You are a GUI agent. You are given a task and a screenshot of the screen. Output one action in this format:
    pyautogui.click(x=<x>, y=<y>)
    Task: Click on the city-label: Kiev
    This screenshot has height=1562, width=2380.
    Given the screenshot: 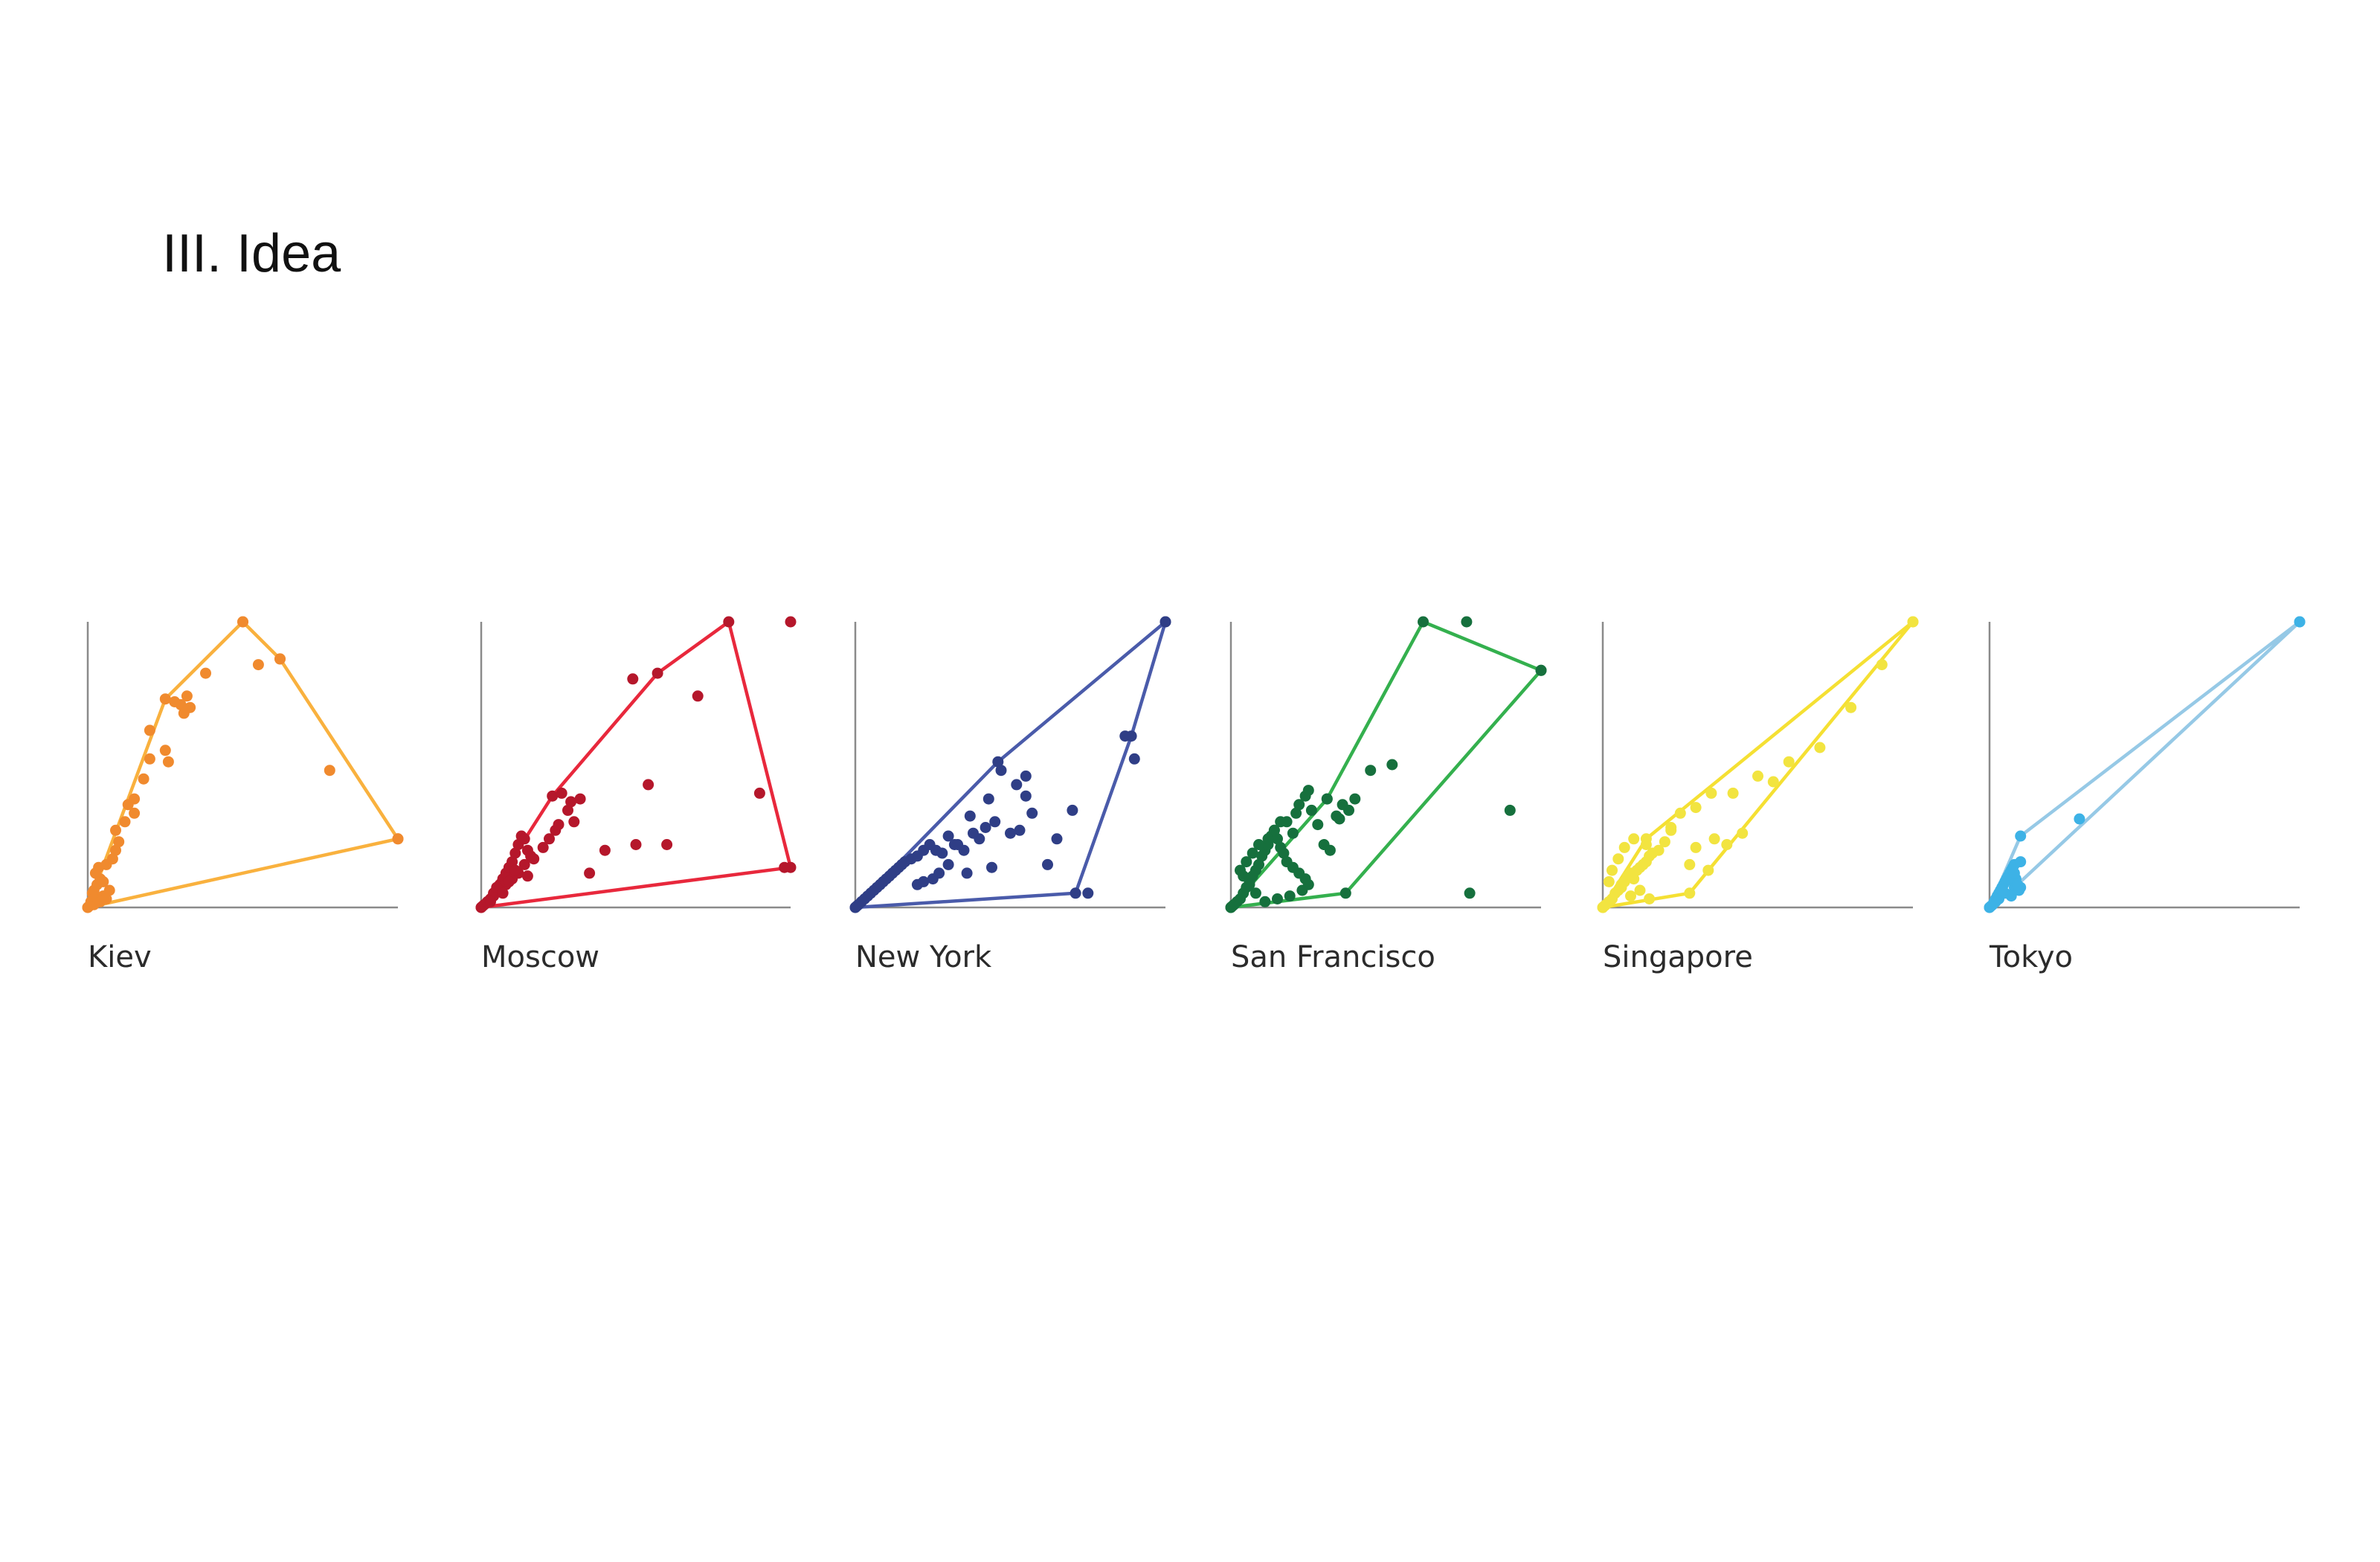 What is the action you would take?
    pyautogui.click(x=120, y=957)
    